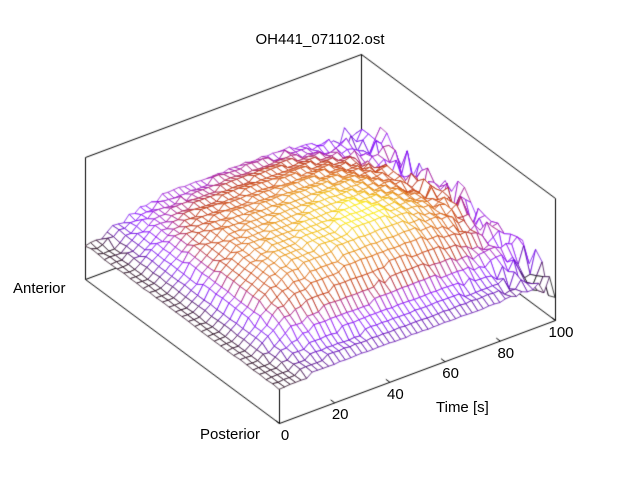  Describe the element at coordinates (450, 374) in the screenshot. I see `x-tick-label: 60` at that location.